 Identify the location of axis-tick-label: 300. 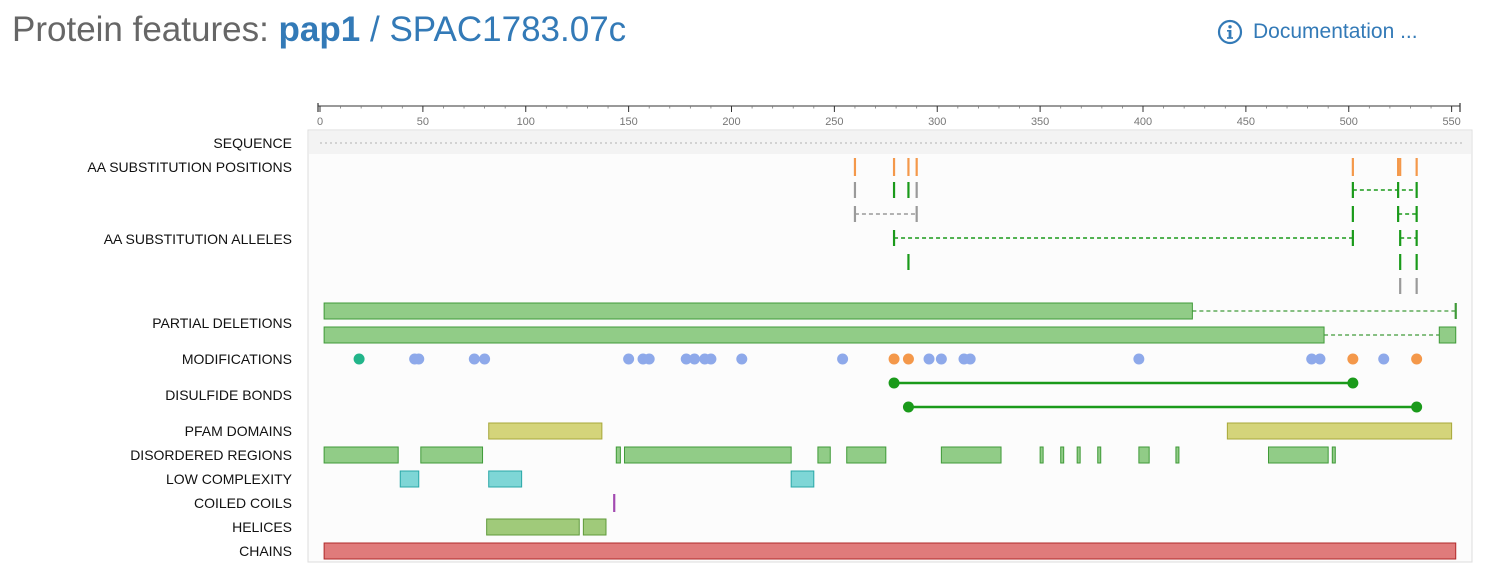
(937, 122).